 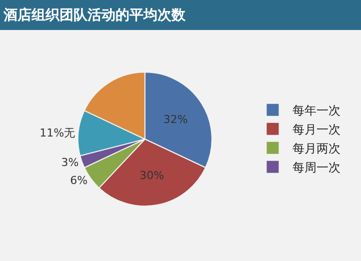 I want to click on data-label: 30%, so click(x=152, y=175).